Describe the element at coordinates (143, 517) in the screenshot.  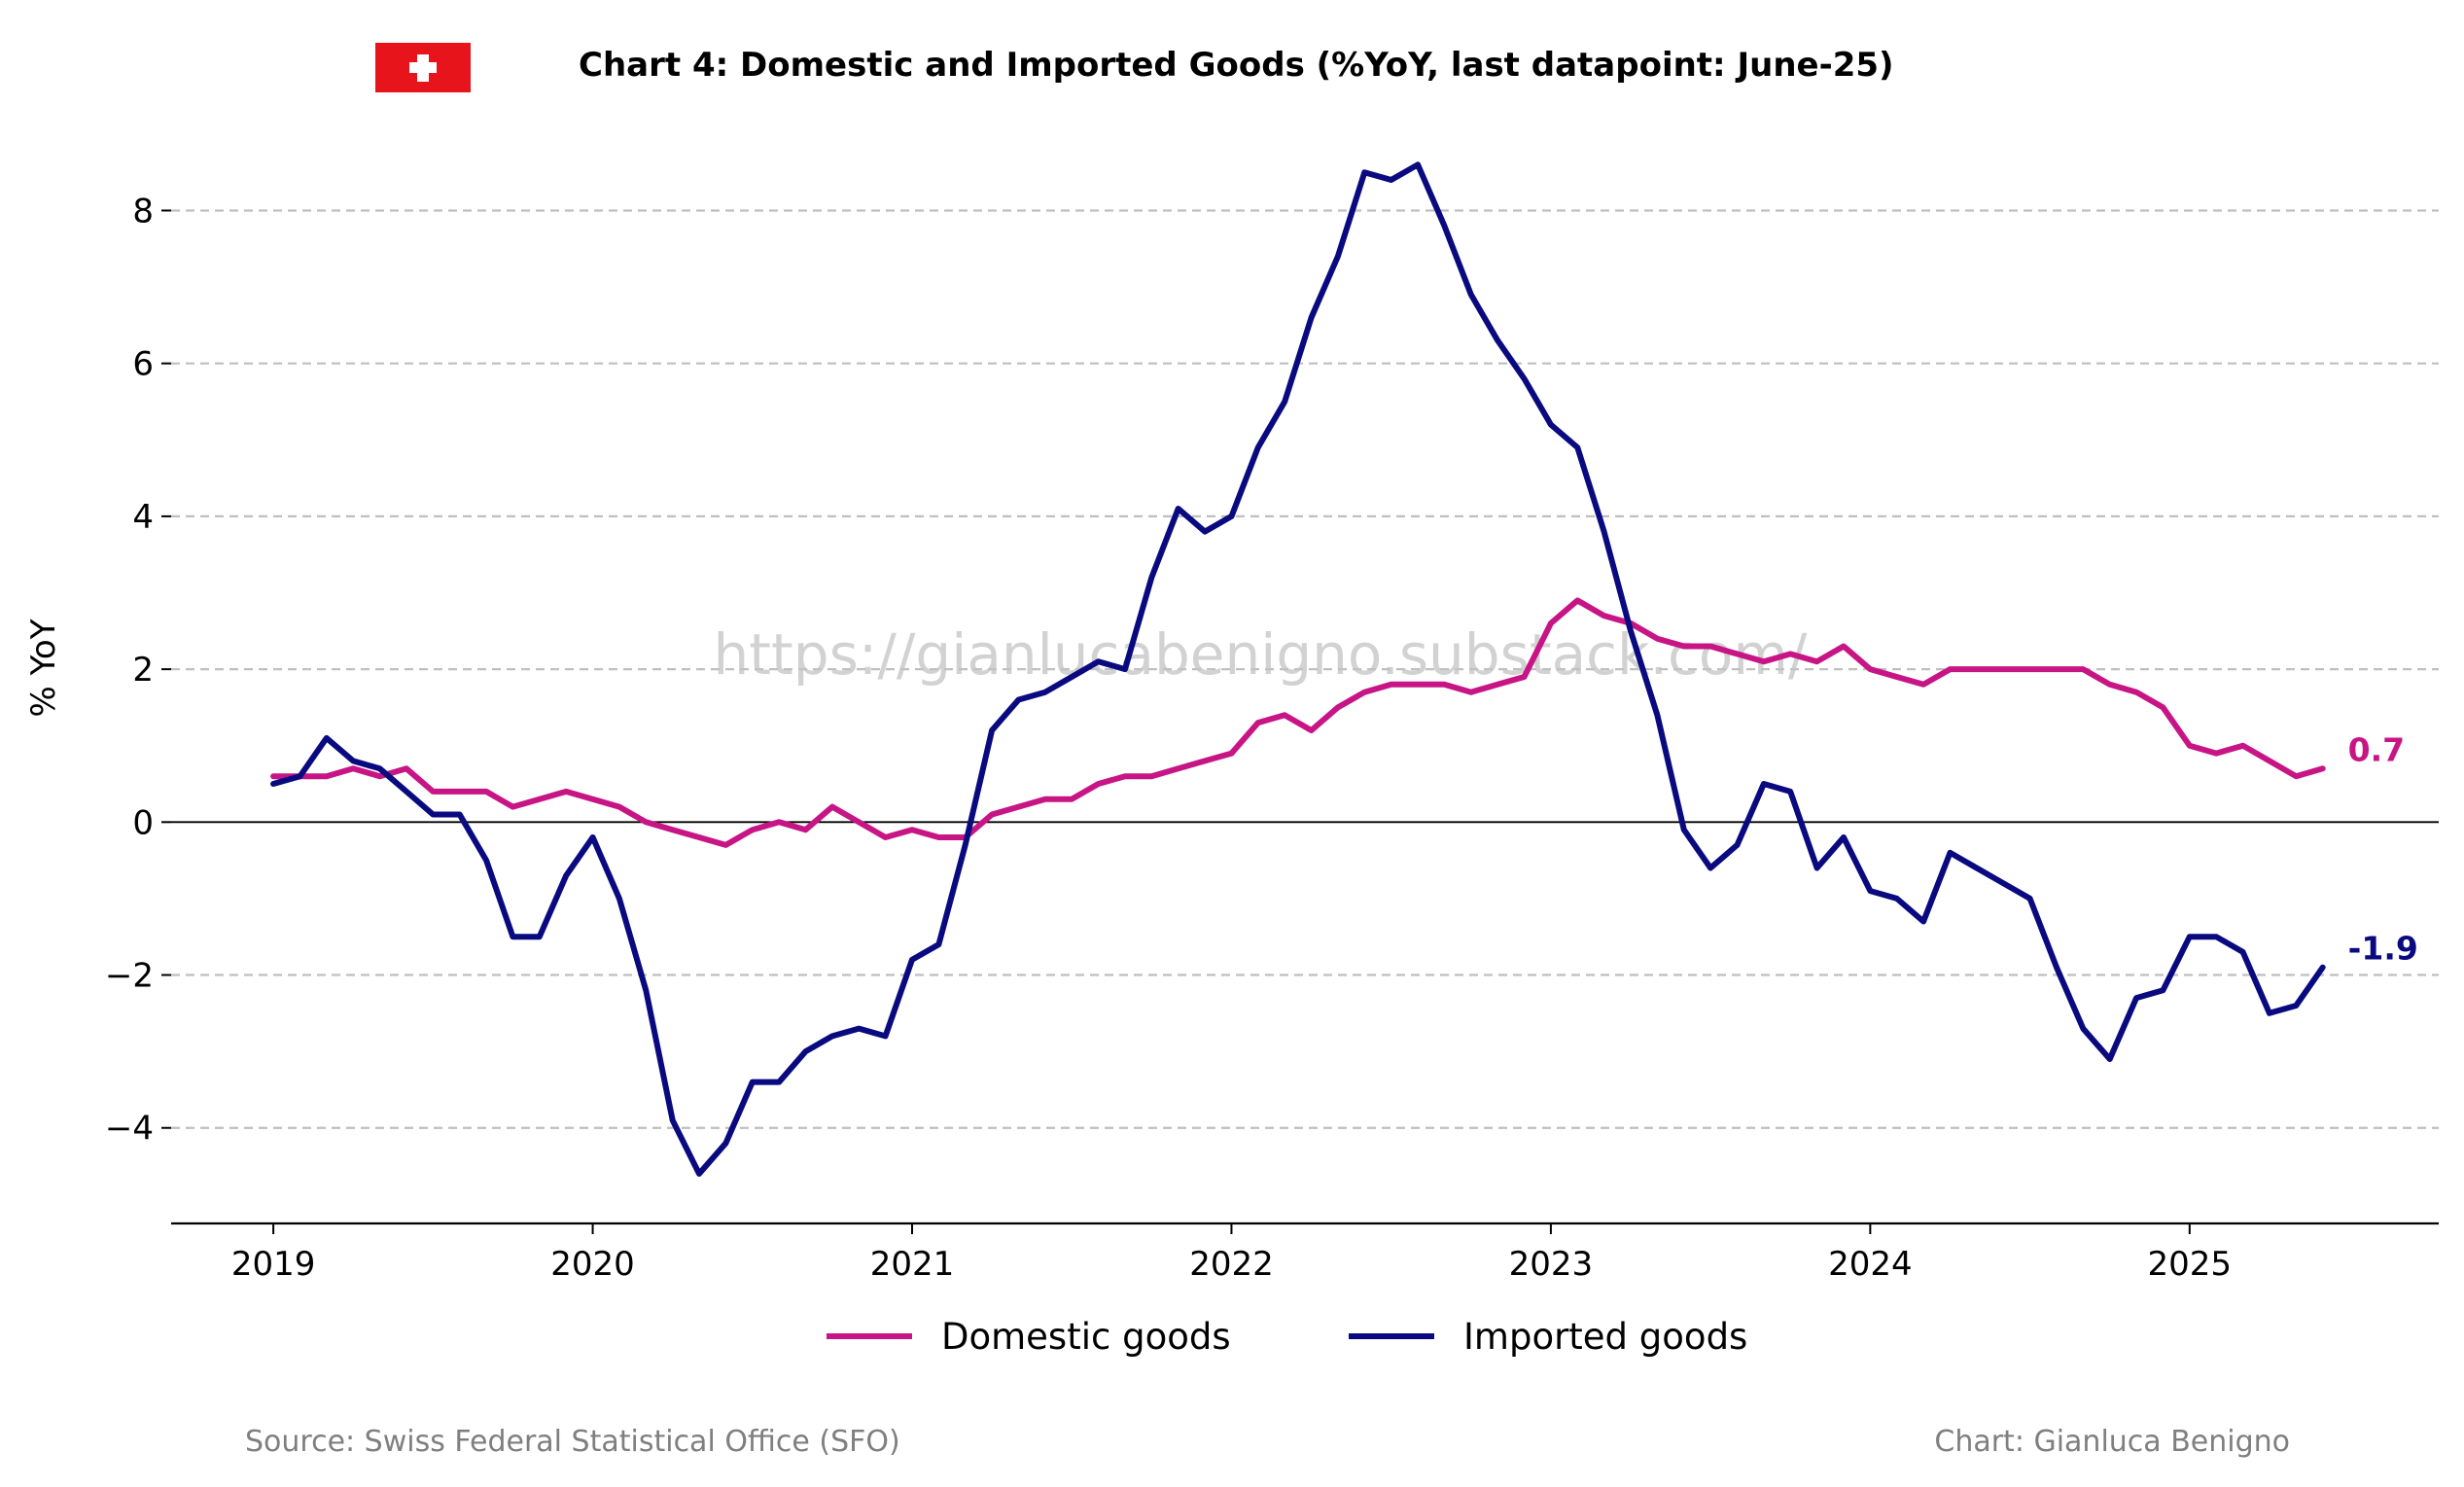
I see `y-tick-label: 4` at that location.